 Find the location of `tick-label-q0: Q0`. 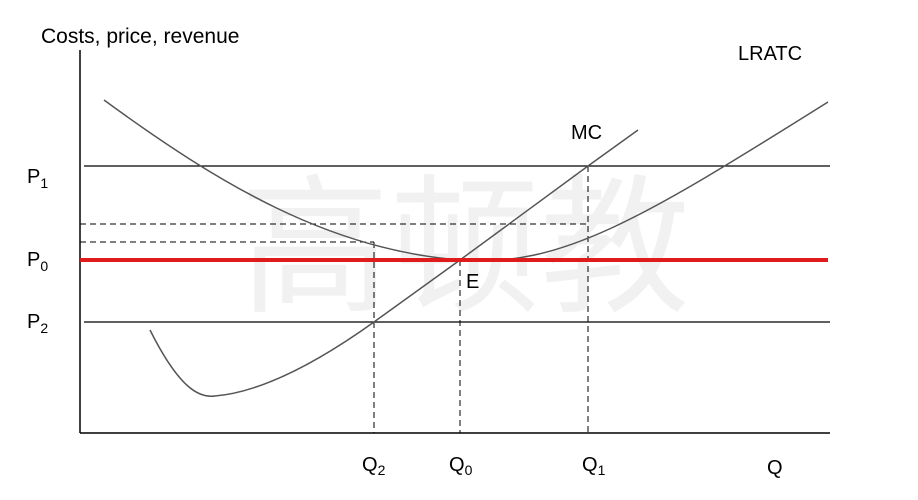

tick-label-q0: Q0 is located at coordinates (461, 466).